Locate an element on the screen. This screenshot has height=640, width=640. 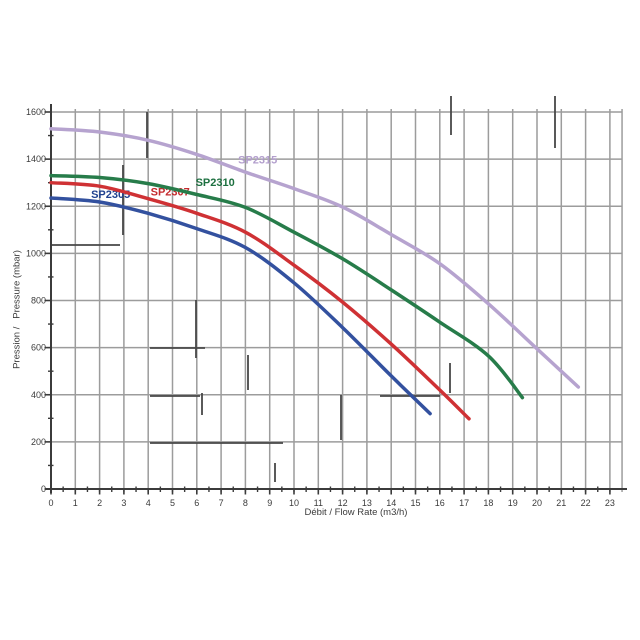
x-tick-label: 8 is located at coordinates (245, 503).